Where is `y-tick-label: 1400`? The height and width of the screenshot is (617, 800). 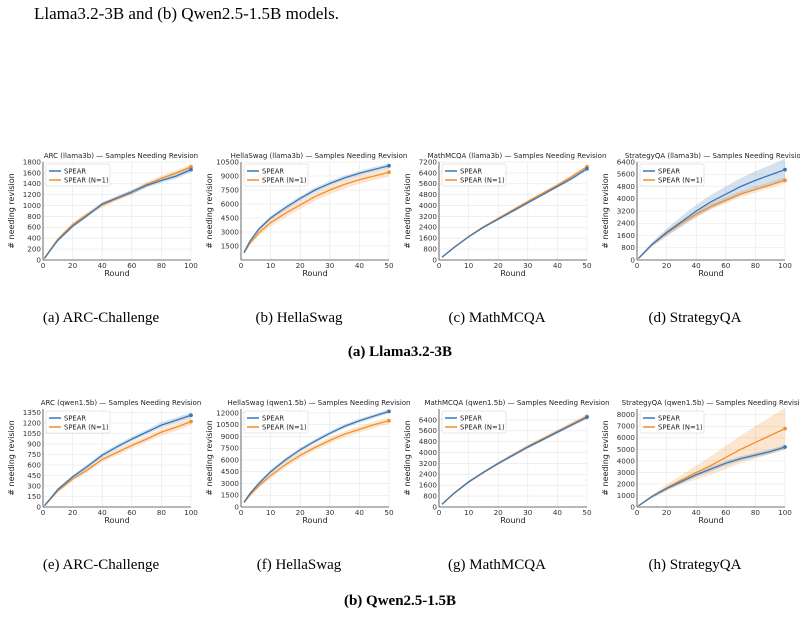 y-tick-label: 1400 is located at coordinates (32, 183).